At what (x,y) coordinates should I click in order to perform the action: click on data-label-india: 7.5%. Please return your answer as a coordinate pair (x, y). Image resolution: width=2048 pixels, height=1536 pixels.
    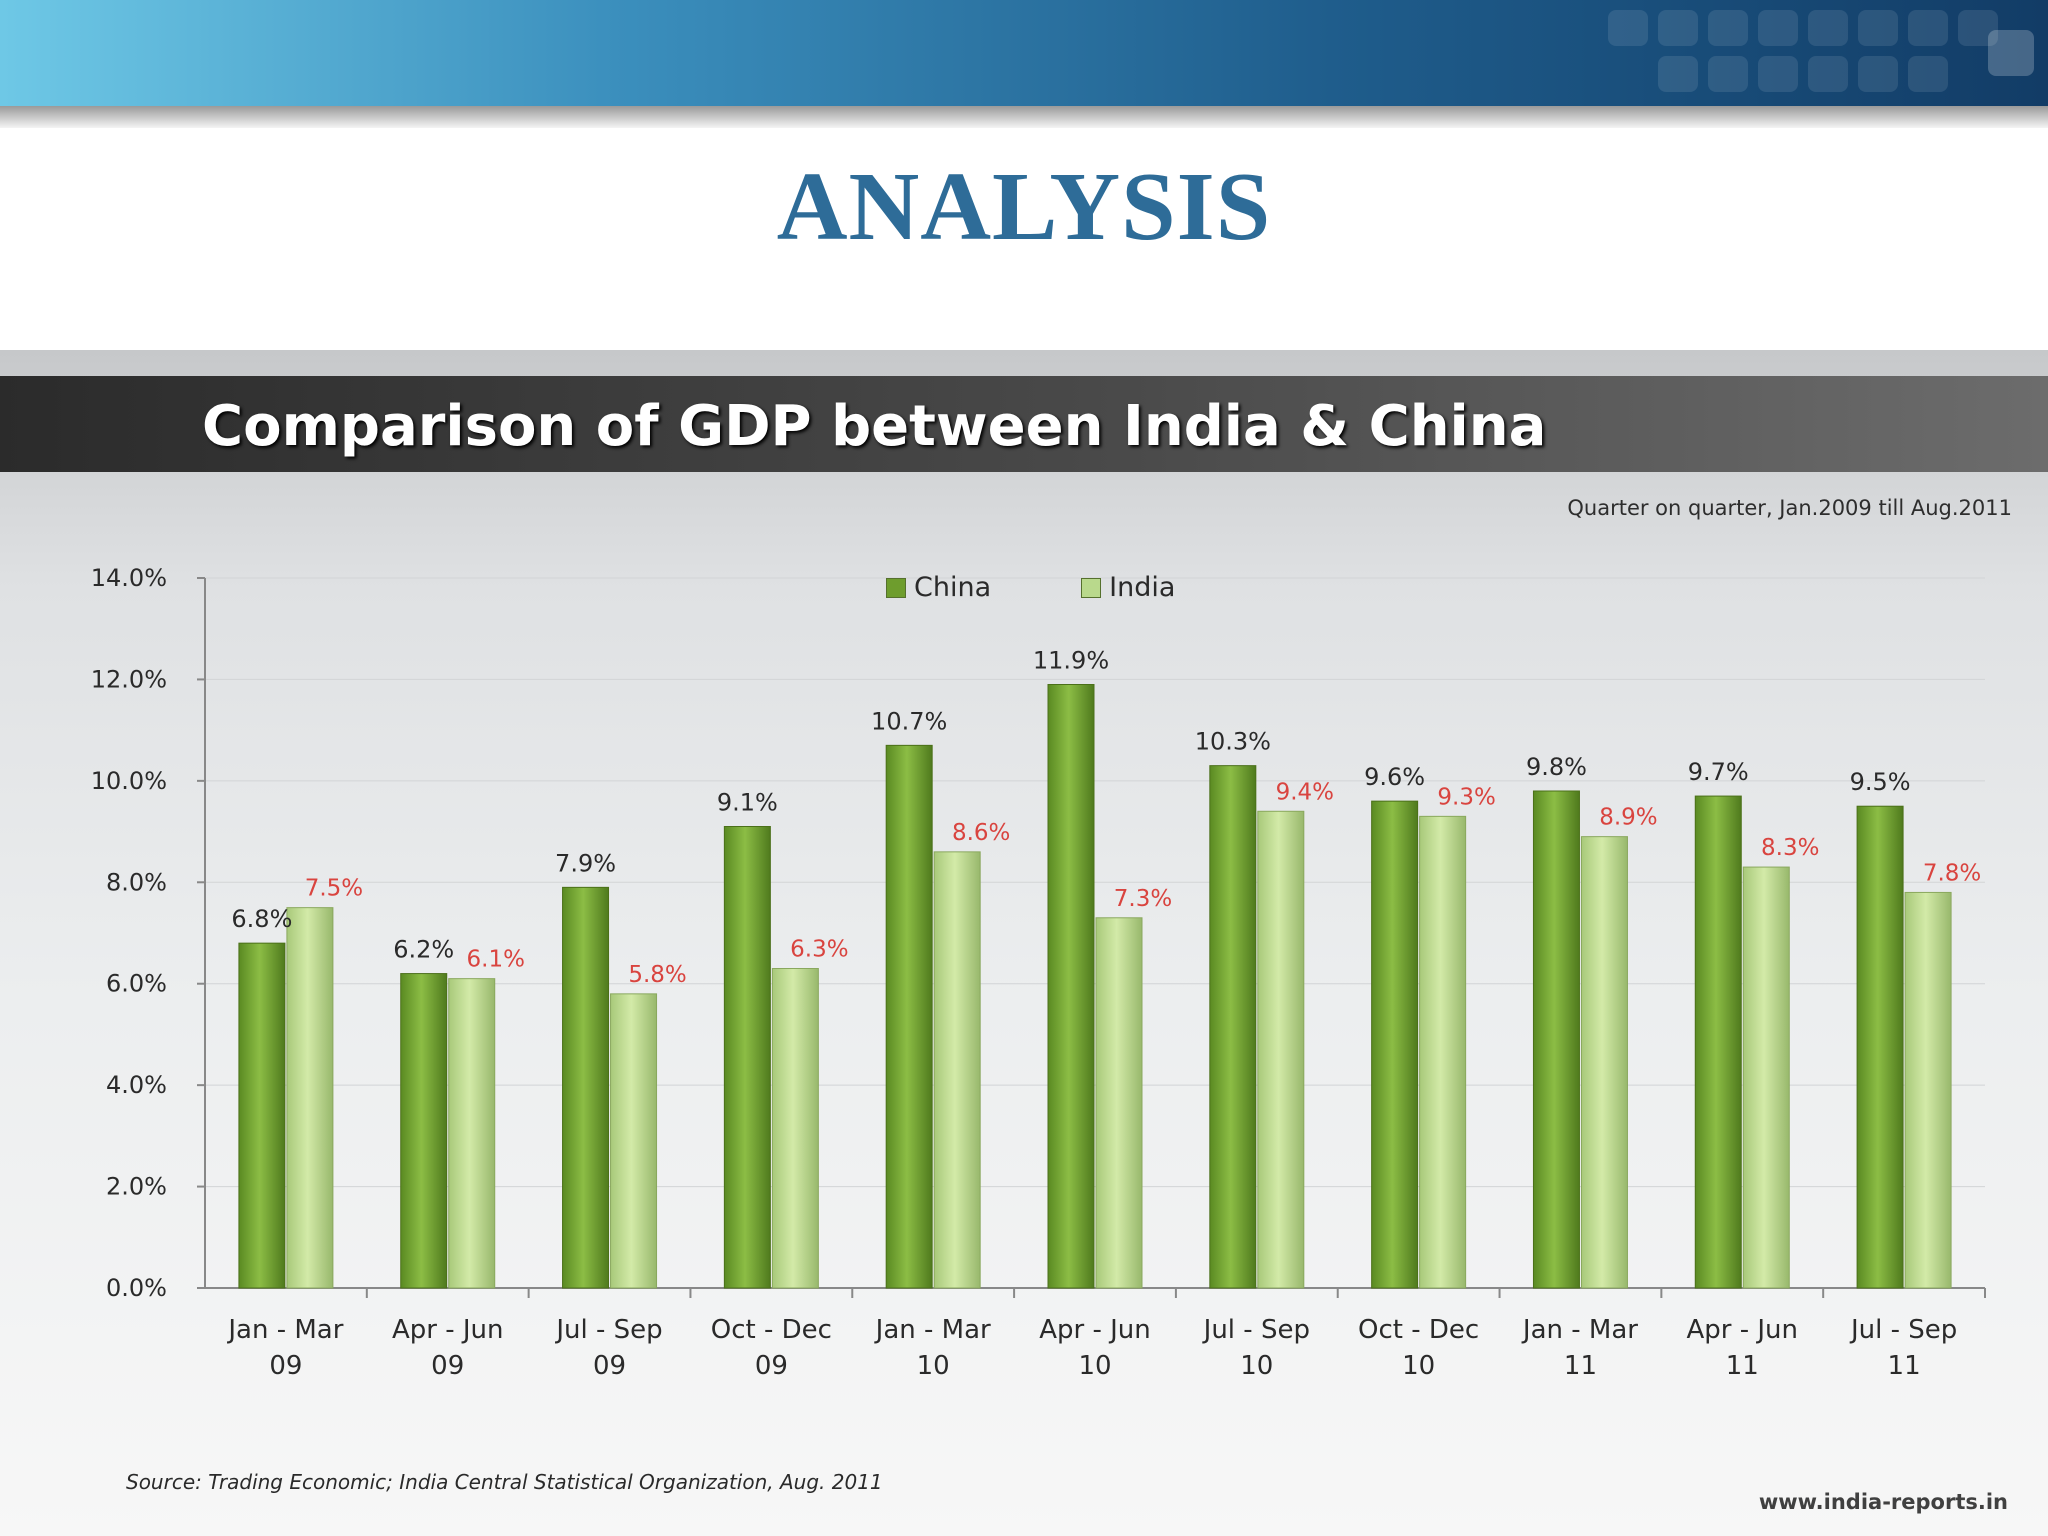
    Looking at the image, I should click on (334, 889).